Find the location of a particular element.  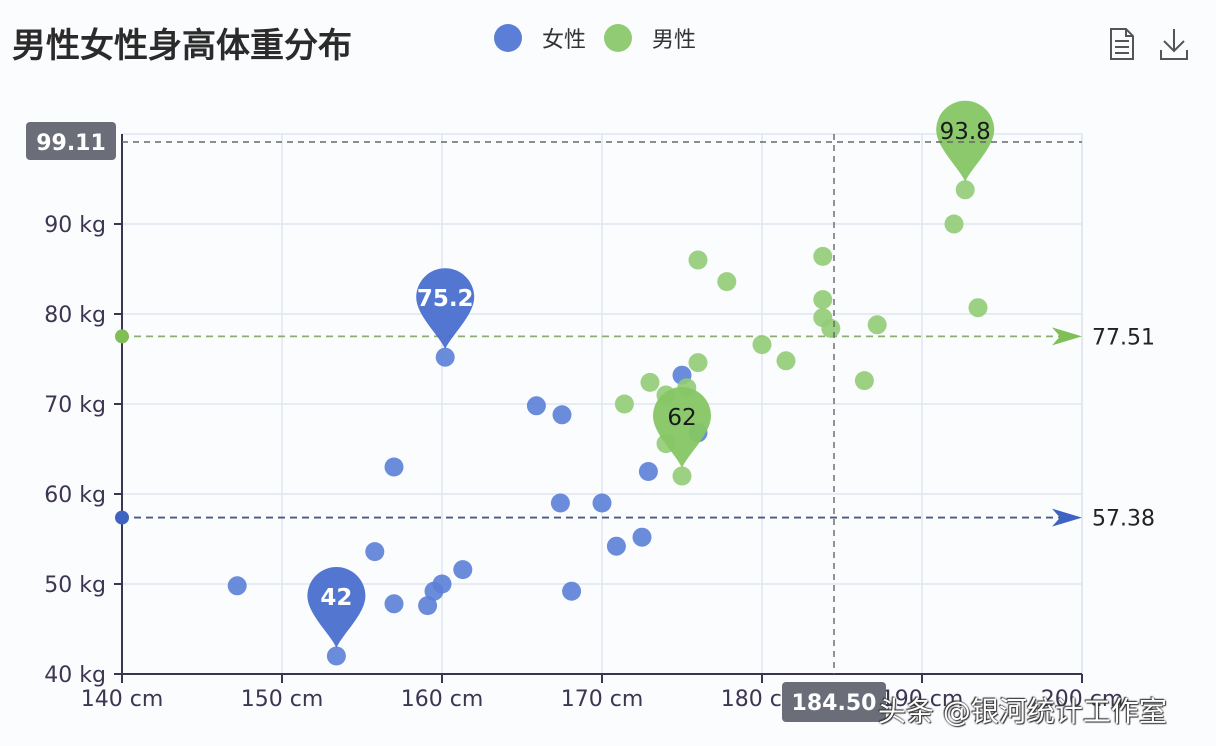

y-tick-label: 70 kg is located at coordinates (75, 405).